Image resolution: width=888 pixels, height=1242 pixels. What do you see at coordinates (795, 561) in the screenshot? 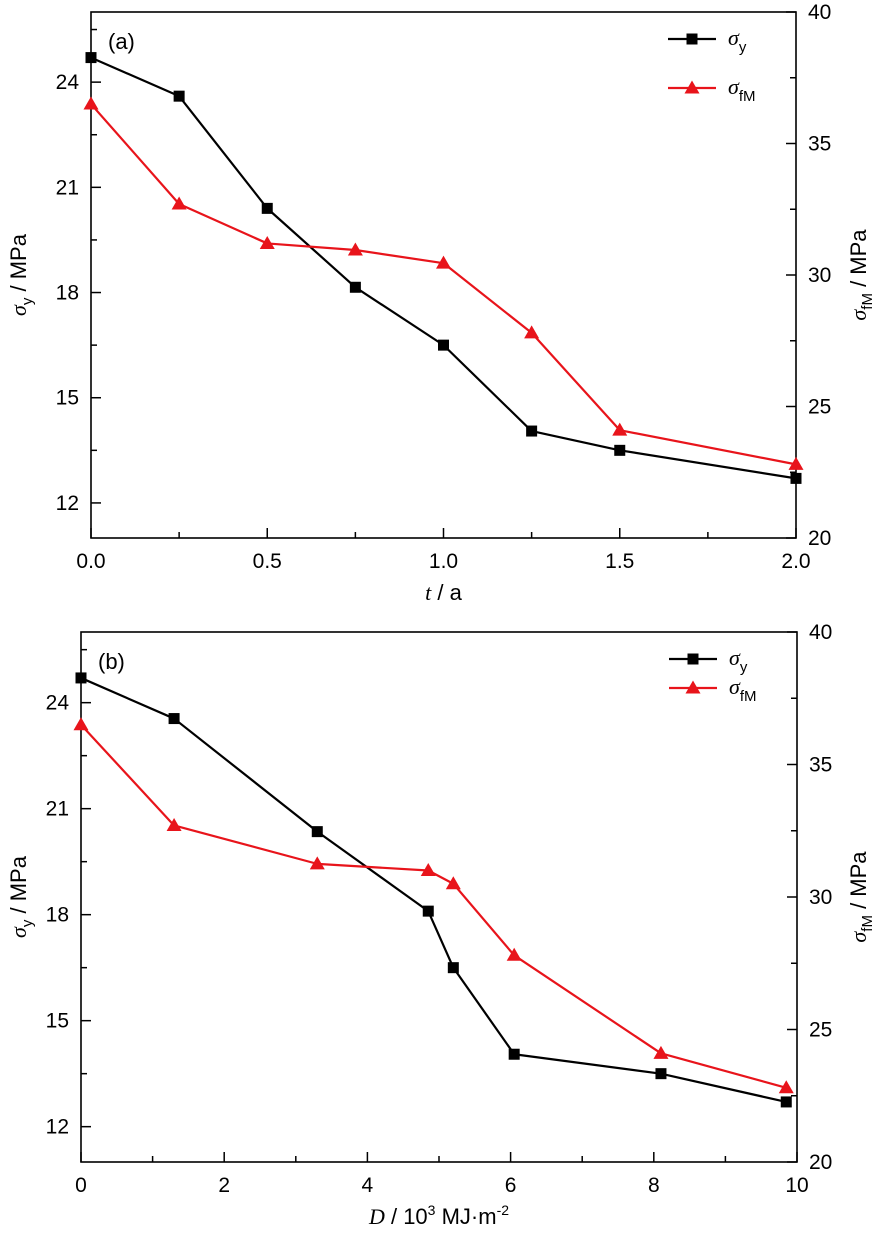
I see `x-tick-label: 2.0` at bounding box center [795, 561].